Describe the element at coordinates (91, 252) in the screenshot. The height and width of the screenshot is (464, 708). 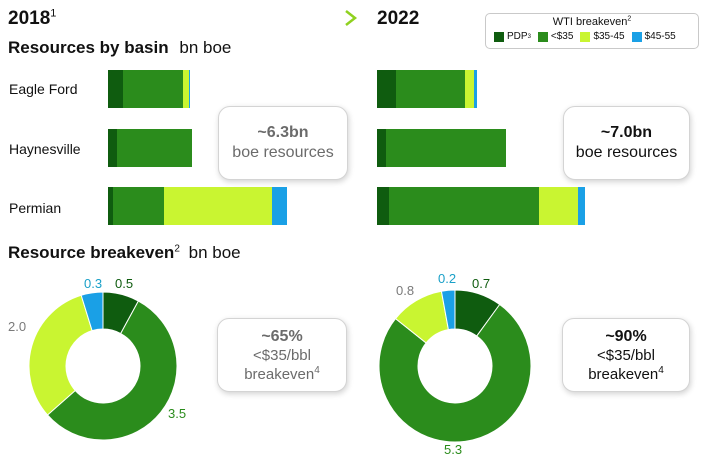
I see `breakeven-title-text: Resource breakeven` at that location.